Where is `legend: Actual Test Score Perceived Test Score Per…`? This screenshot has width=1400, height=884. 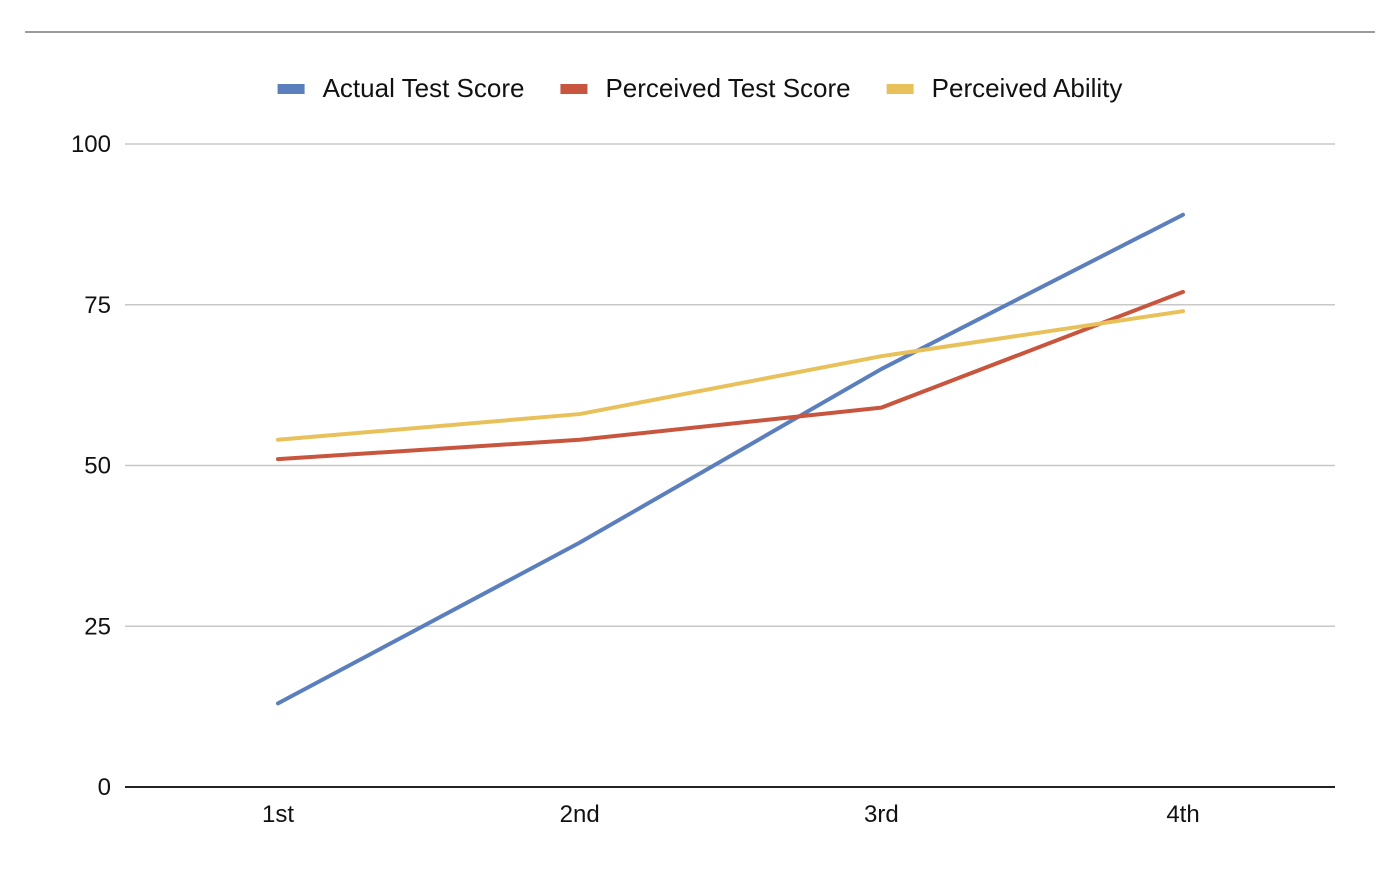 legend: Actual Test Score Perceived Test Score Per… is located at coordinates (700, 88).